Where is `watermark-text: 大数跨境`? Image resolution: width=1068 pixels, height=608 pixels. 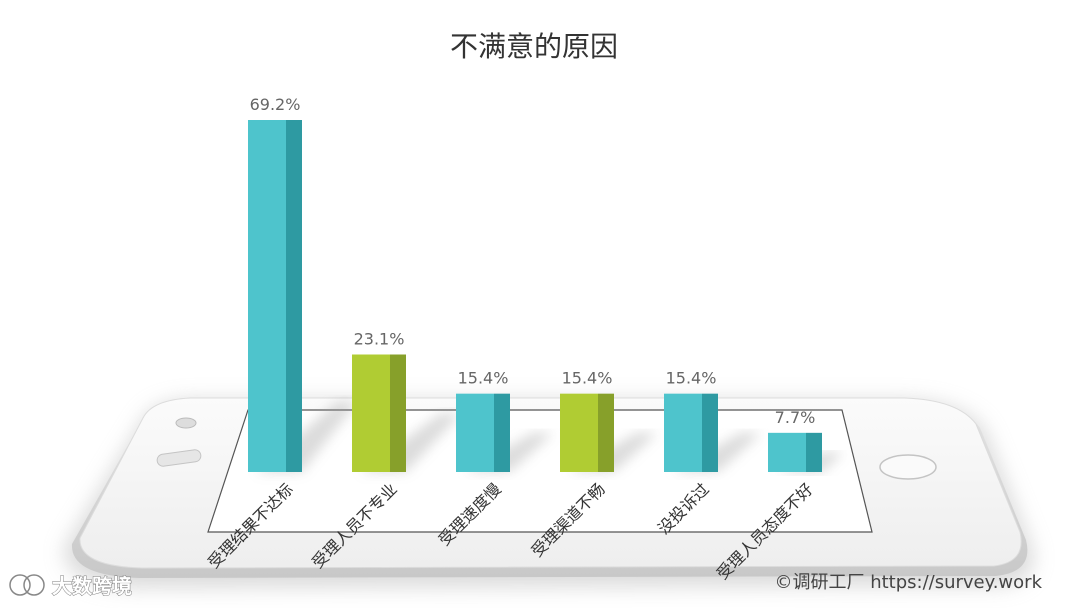 watermark-text: 大数跨境 is located at coordinates (92, 586).